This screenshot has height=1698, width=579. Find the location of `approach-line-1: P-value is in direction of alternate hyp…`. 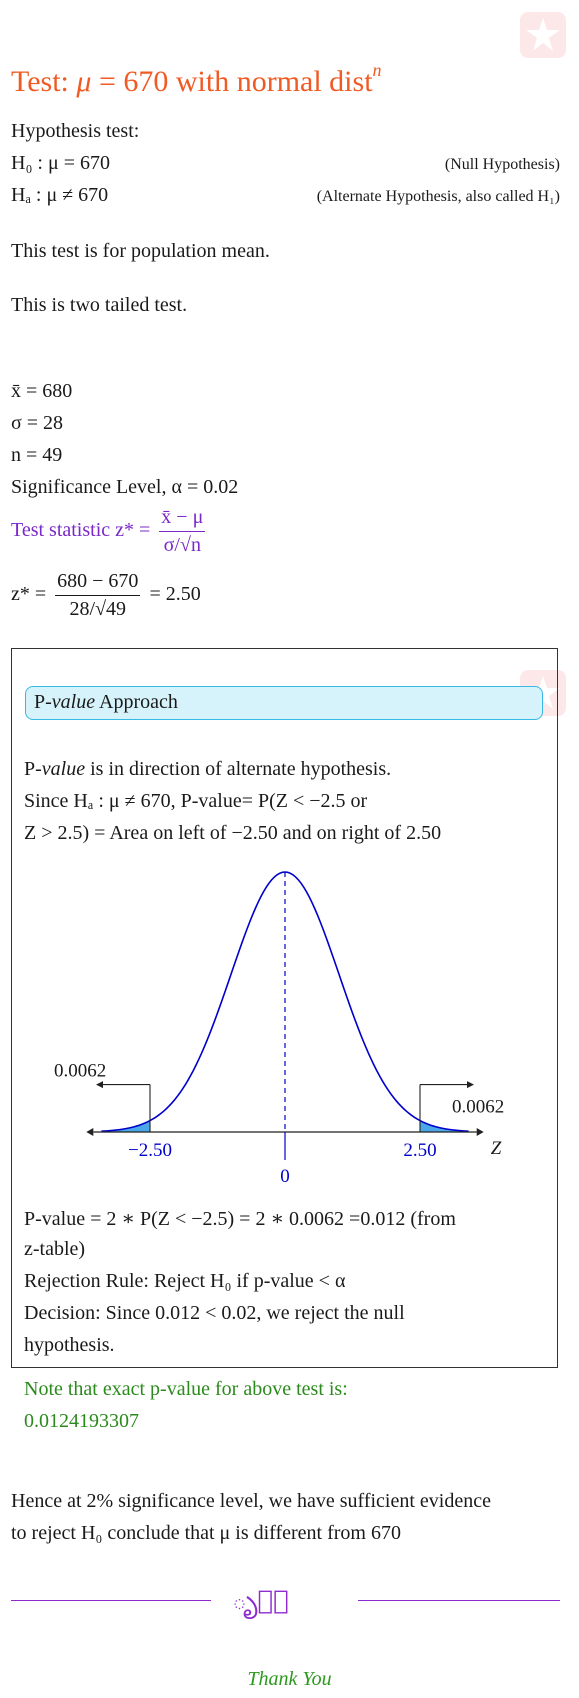

approach-line-1: P-value is in direction of alternate hyp… is located at coordinates (208, 769).